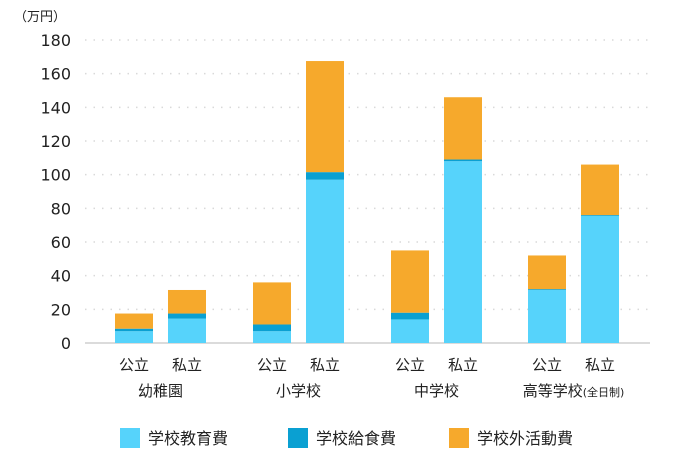  What do you see at coordinates (55, 107) in the screenshot?
I see `y-tick-label: 140` at bounding box center [55, 107].